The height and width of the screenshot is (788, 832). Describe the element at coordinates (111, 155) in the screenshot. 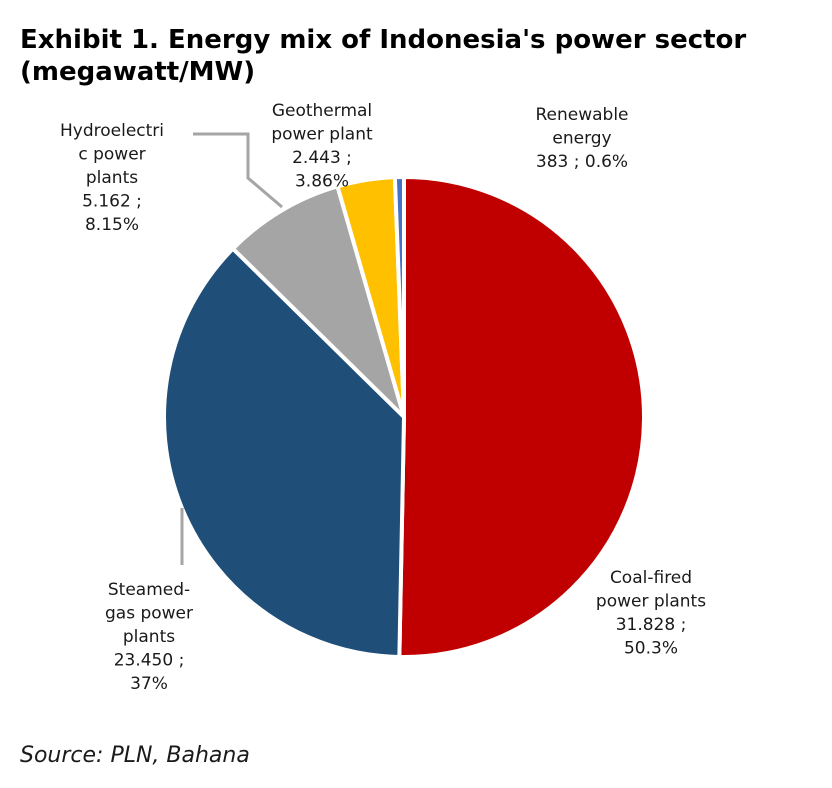

I see `data-label-line: c power` at that location.